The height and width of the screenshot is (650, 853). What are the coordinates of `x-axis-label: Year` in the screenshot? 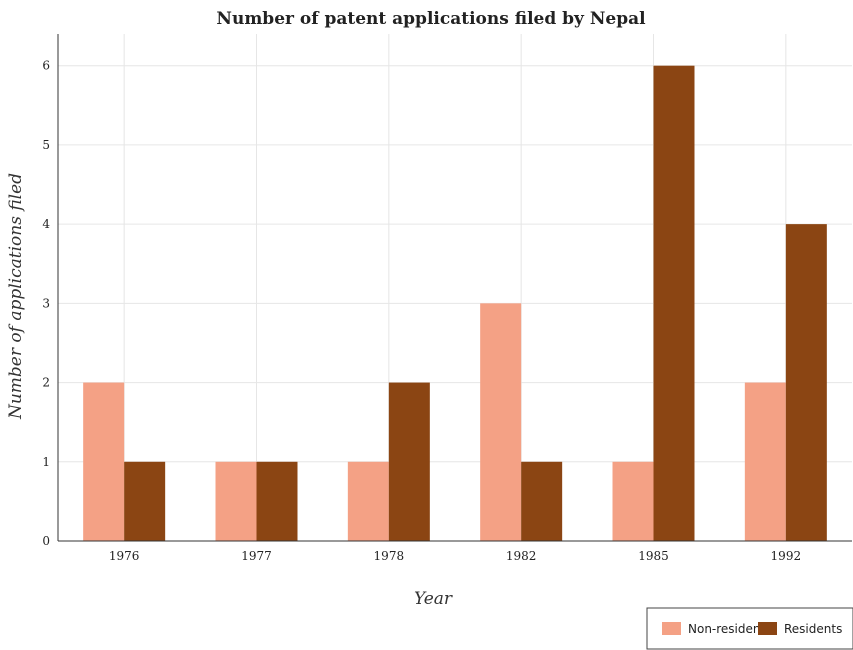 It's located at (433, 599).